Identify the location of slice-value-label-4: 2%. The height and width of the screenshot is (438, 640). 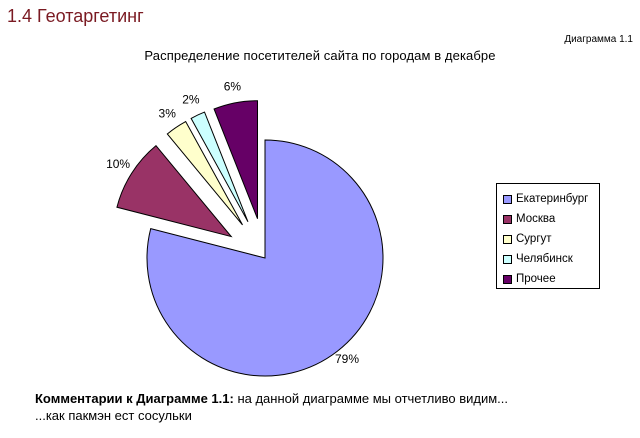
(191, 100).